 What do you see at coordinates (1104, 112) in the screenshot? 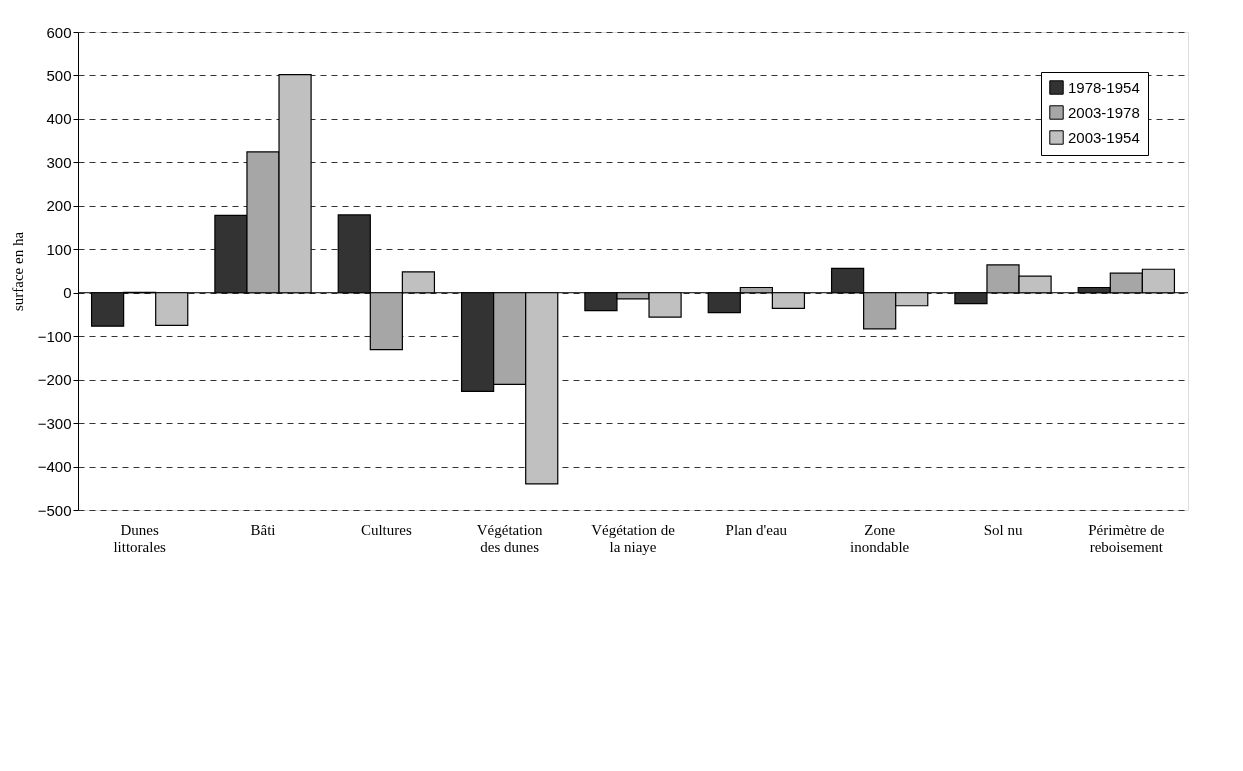
I see `legend-label: 2003-1978` at bounding box center [1104, 112].